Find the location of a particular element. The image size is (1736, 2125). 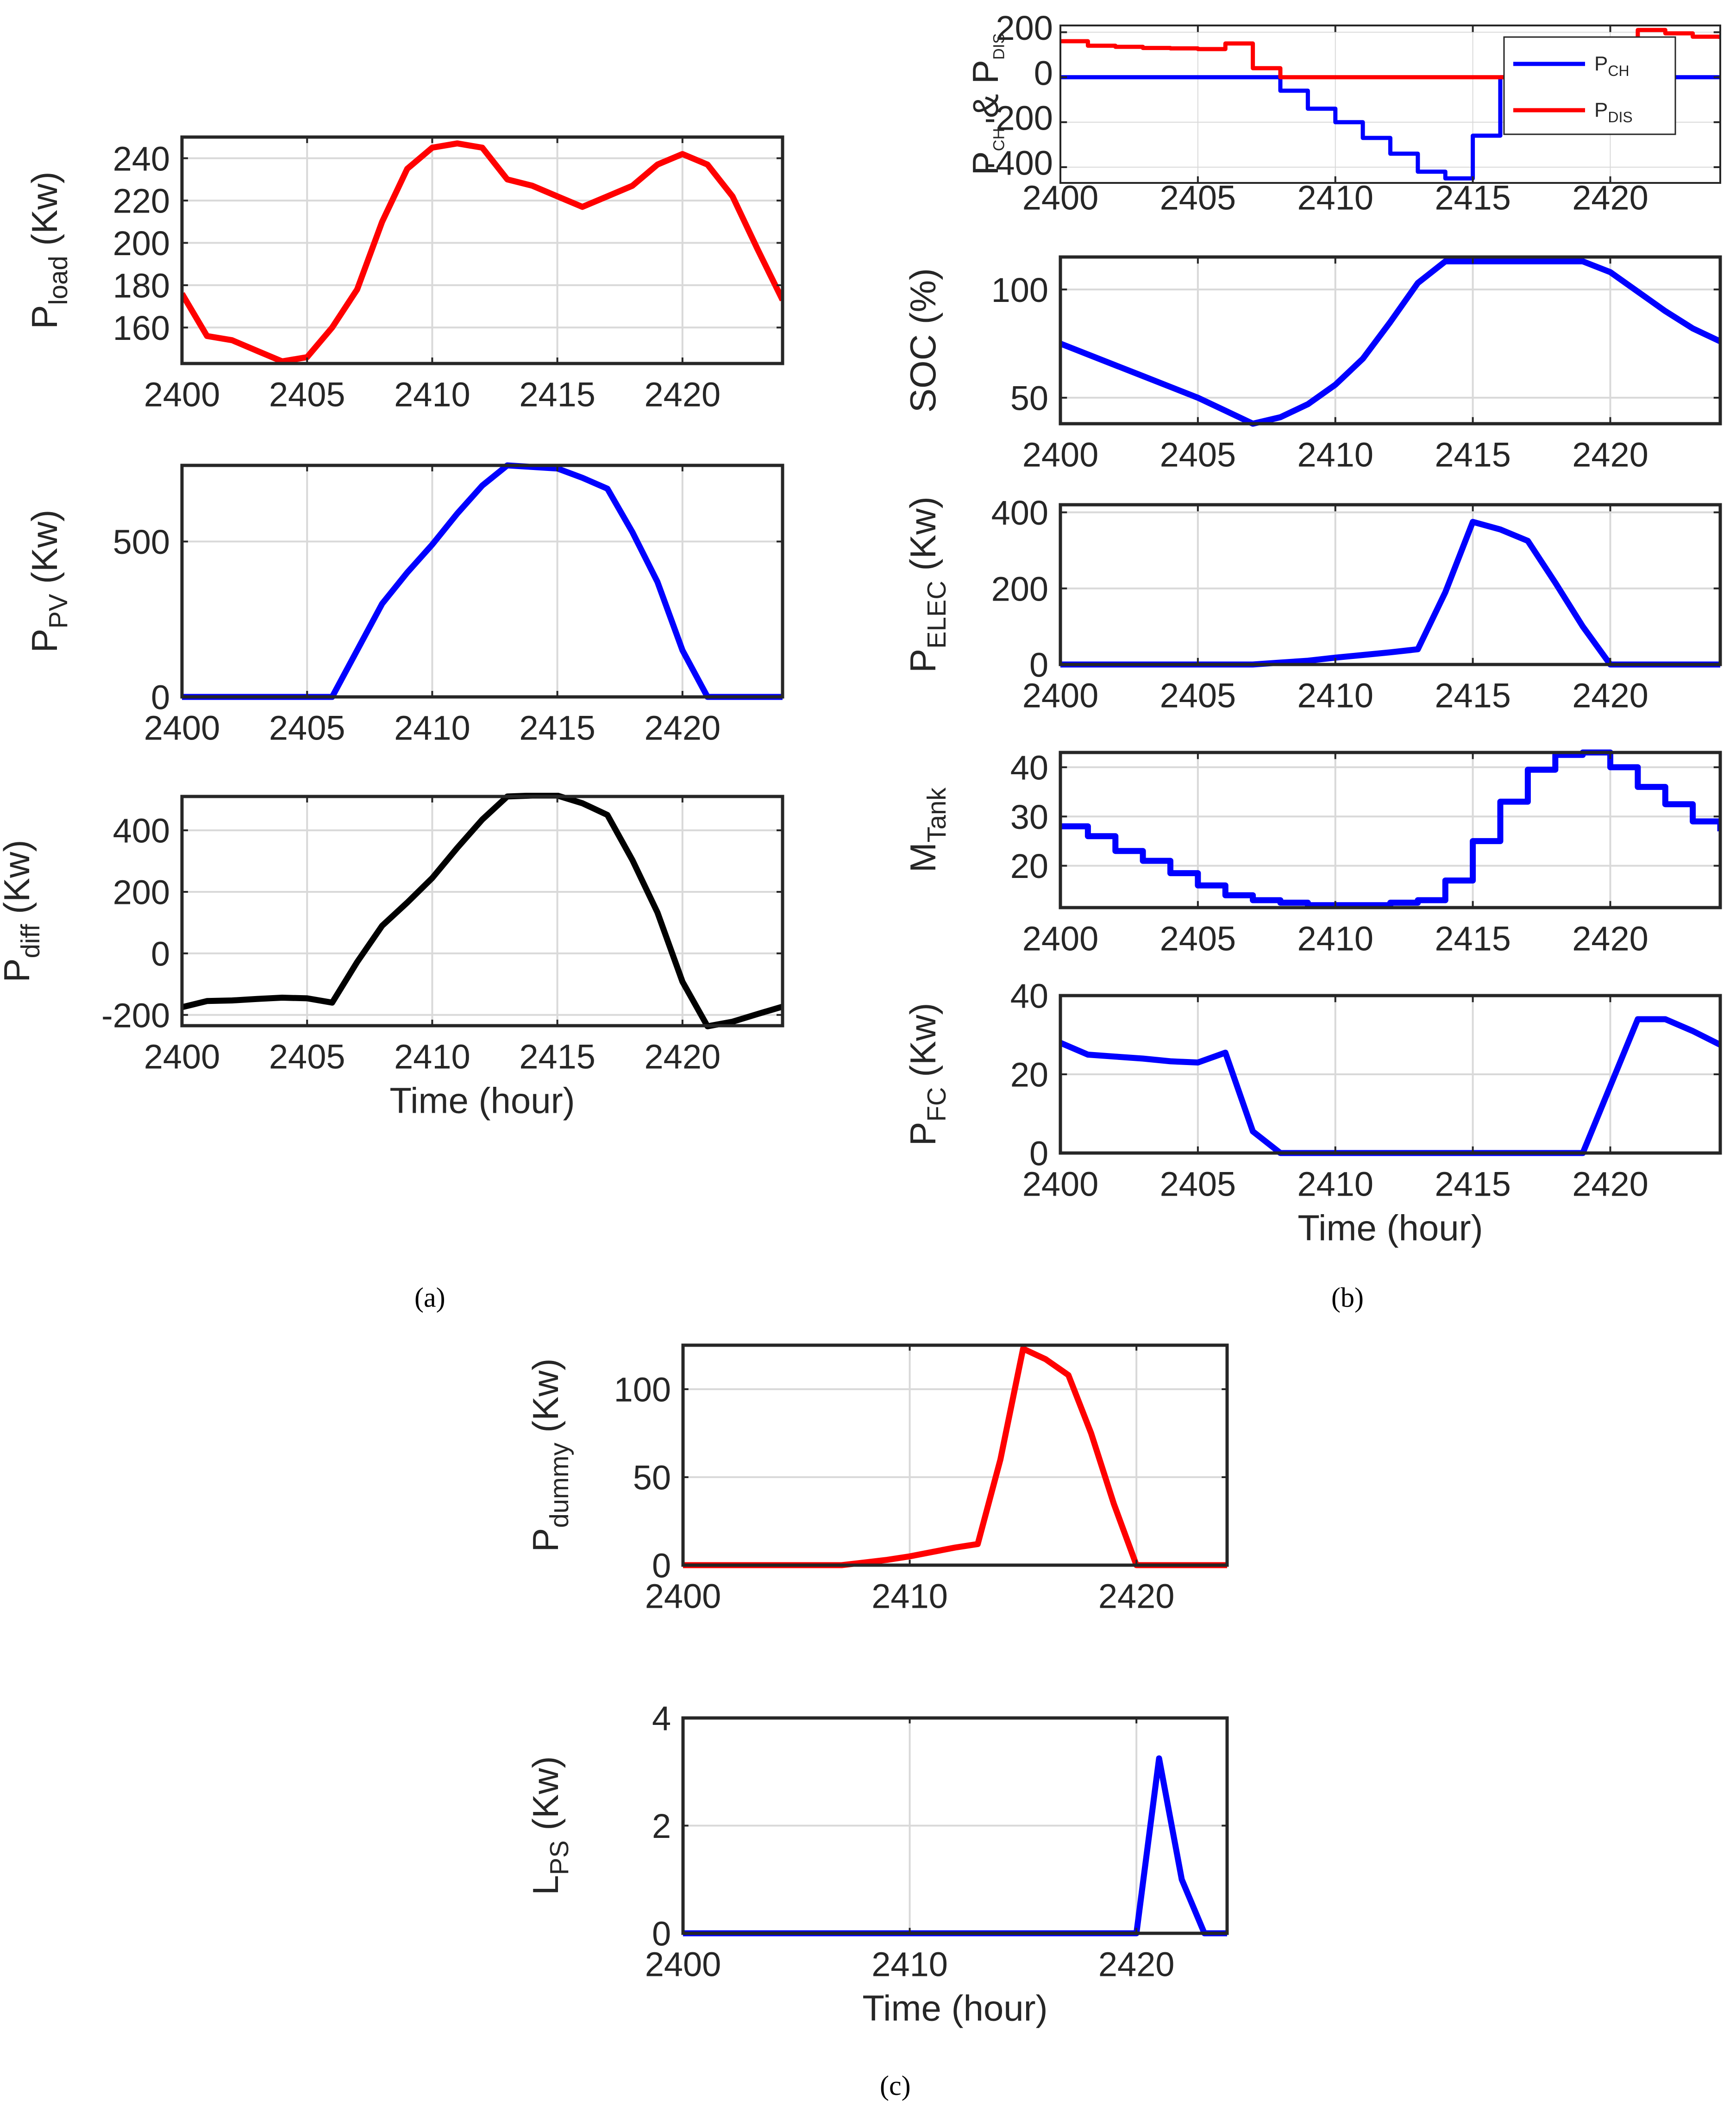

caption-b: (b) is located at coordinates (1347, 1297).